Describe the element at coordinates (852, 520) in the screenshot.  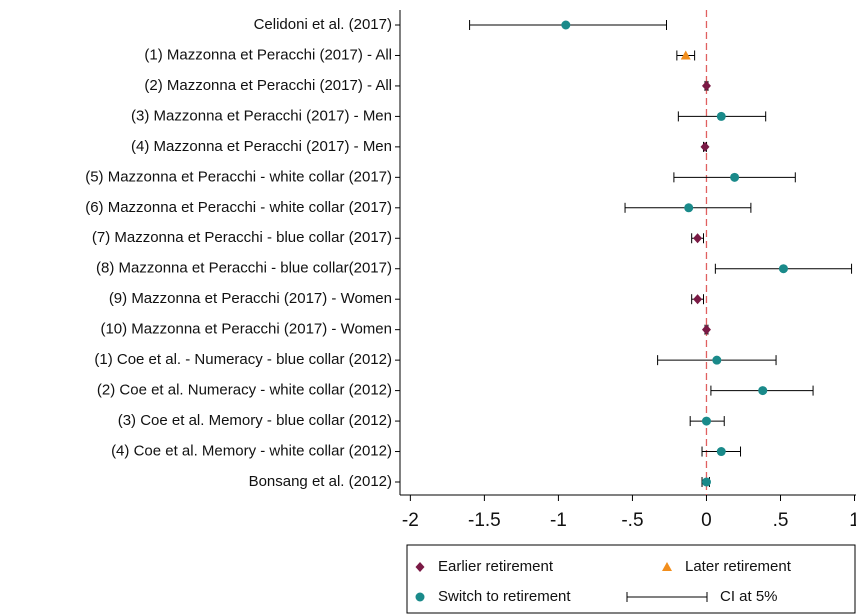
I see `x-tick-label: 1` at that location.